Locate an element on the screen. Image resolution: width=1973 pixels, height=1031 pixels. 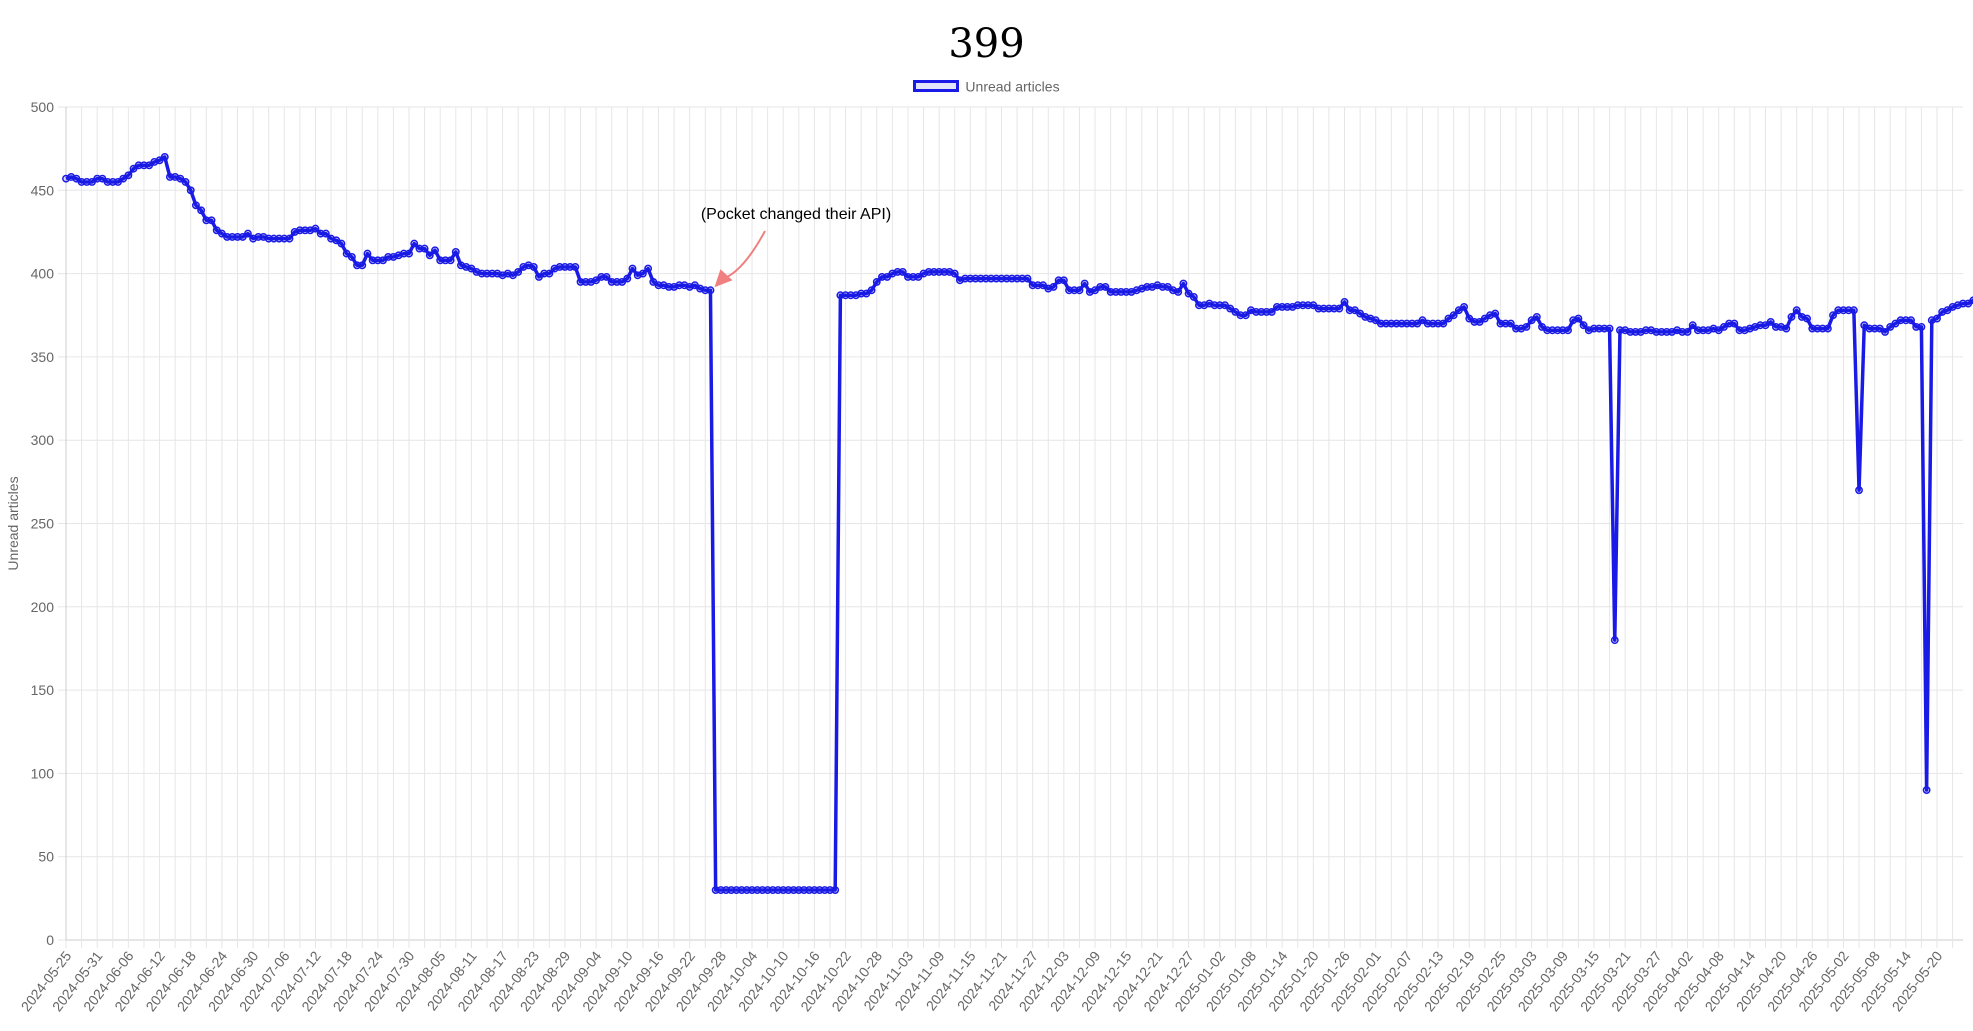
legend: Unread articles is located at coordinates (986, 85).